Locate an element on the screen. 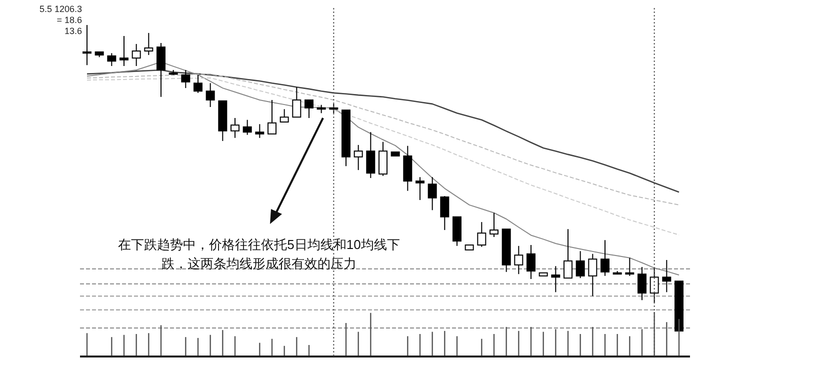  text: 5.5 1206.3 is located at coordinates (60, 9).